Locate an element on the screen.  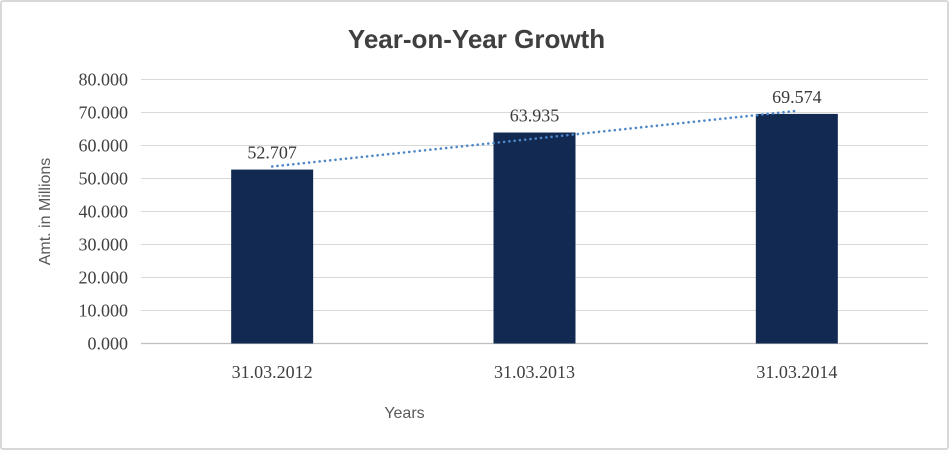
y-axis-title: Amt. in Millions is located at coordinates (45, 212).